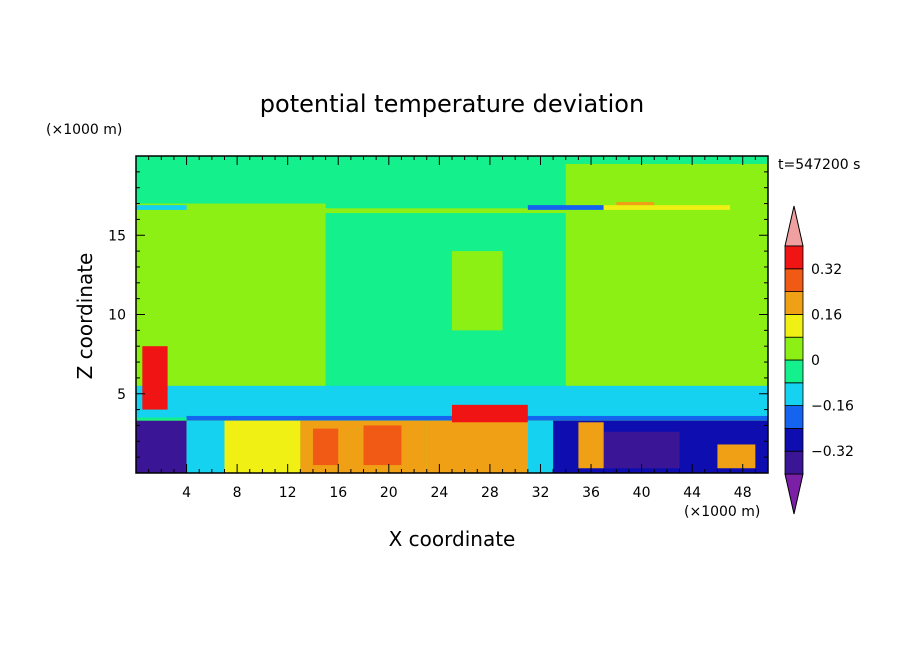 This screenshot has width=904, height=654. I want to click on colorbar-tick-label: 0, so click(815, 361).